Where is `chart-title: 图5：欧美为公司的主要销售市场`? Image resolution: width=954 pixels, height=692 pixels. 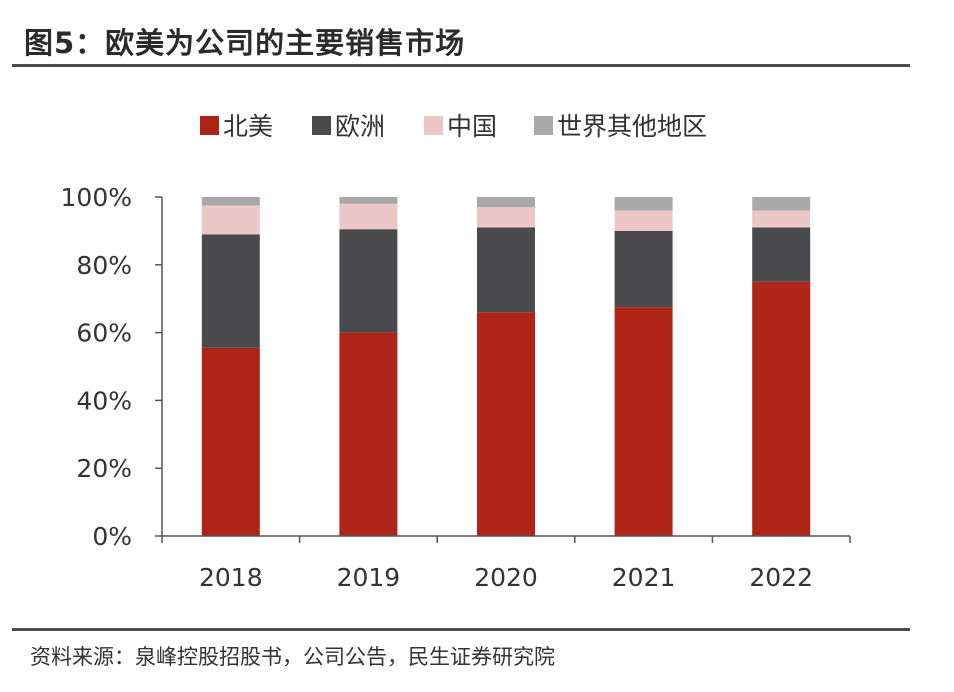
chart-title: 图5：欧美为公司的主要销售市场 is located at coordinates (245, 43).